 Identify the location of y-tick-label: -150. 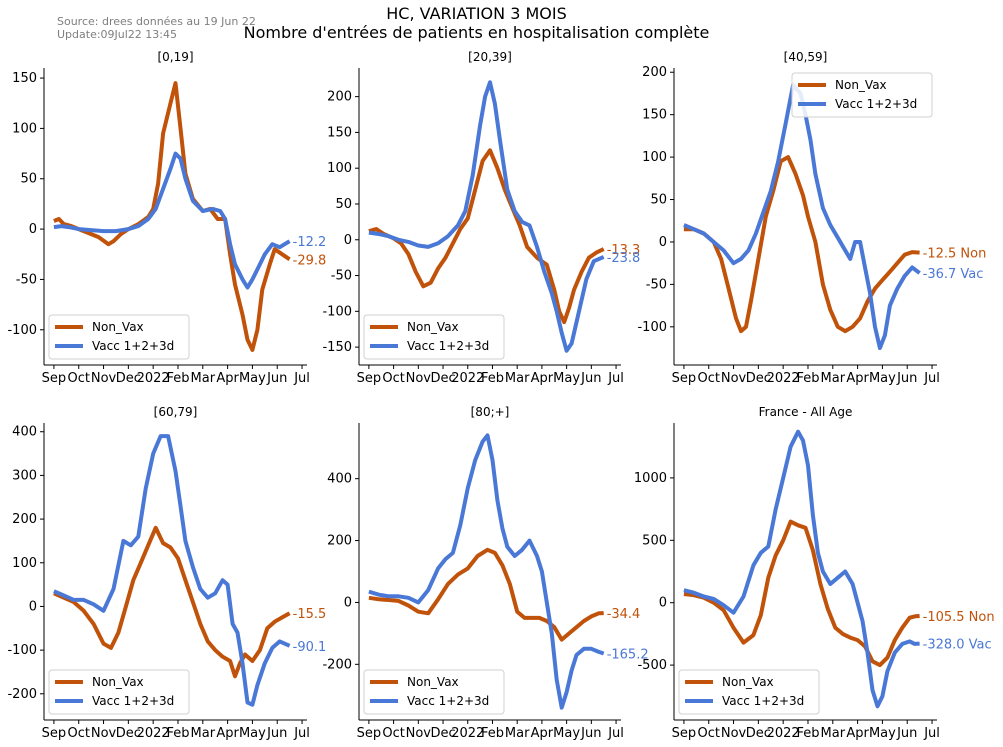
(337, 347).